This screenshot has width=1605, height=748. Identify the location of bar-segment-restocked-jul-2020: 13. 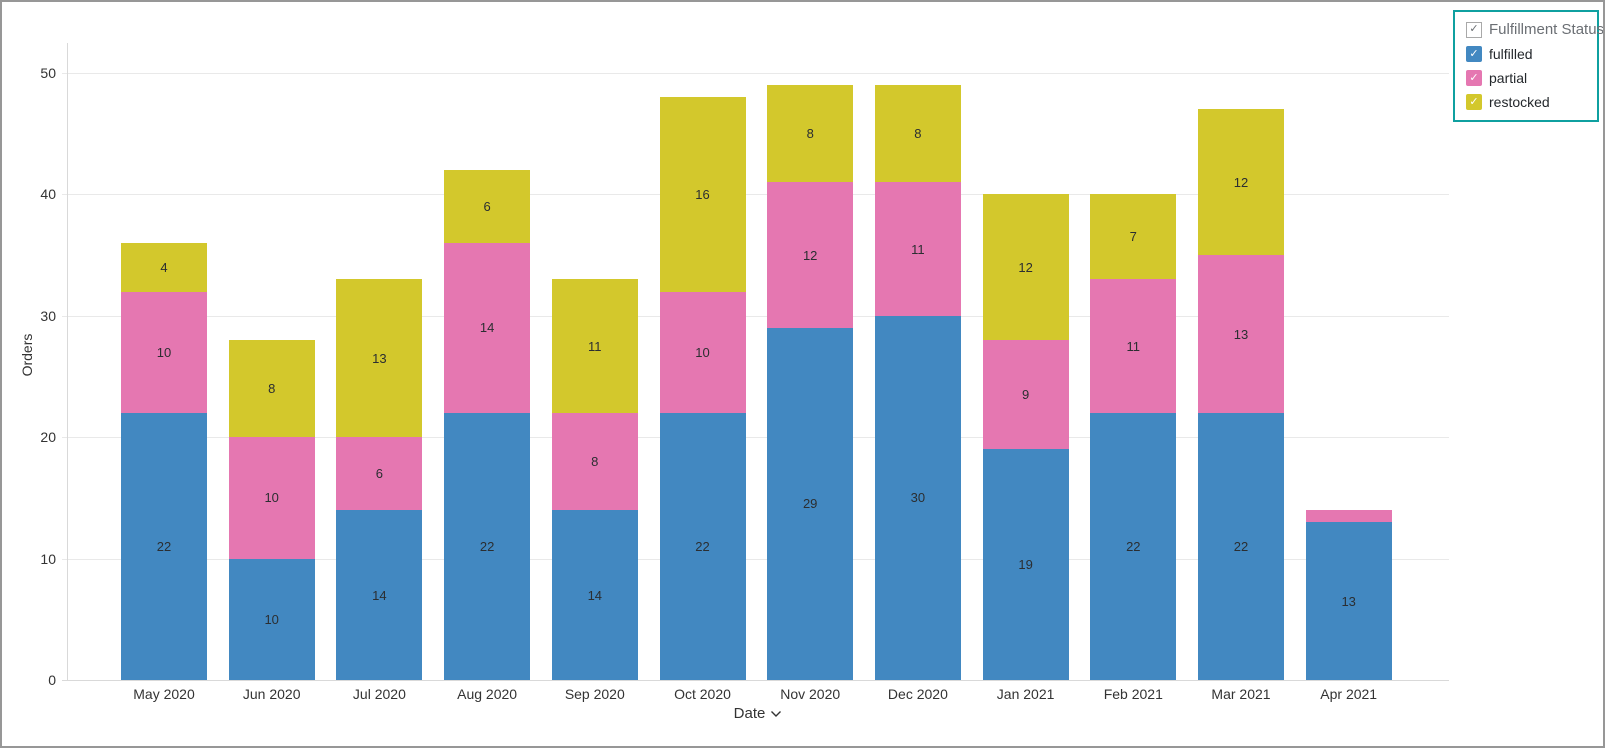
(379, 358).